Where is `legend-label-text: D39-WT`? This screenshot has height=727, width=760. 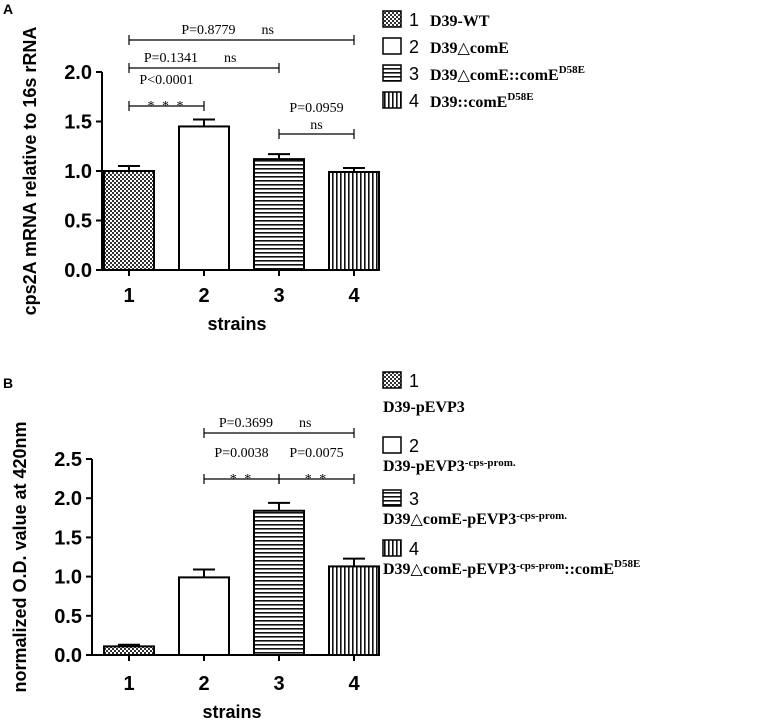
legend-label-text: D39-WT is located at coordinates (460, 21).